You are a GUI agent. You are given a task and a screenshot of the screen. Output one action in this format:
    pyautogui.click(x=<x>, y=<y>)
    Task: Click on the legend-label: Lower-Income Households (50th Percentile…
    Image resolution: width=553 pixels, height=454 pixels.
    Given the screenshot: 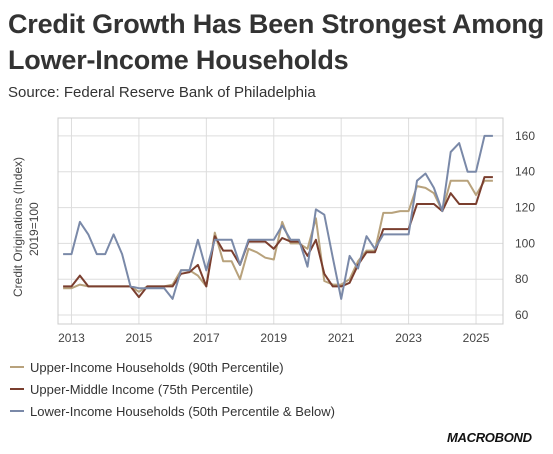 What is the action you would take?
    pyautogui.click(x=182, y=411)
    